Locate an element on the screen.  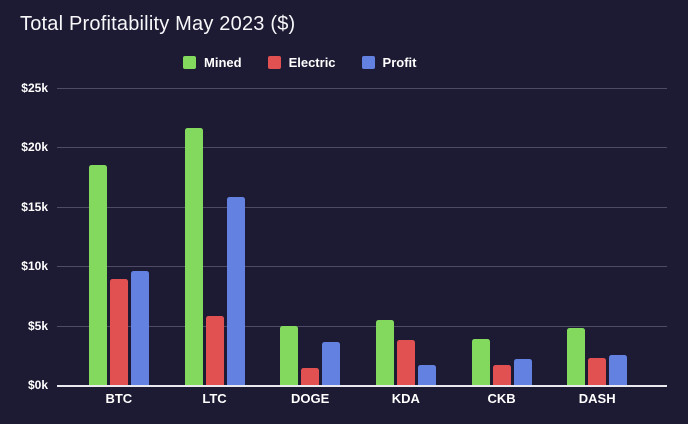
y-tick-label: $25k is located at coordinates (34, 88).